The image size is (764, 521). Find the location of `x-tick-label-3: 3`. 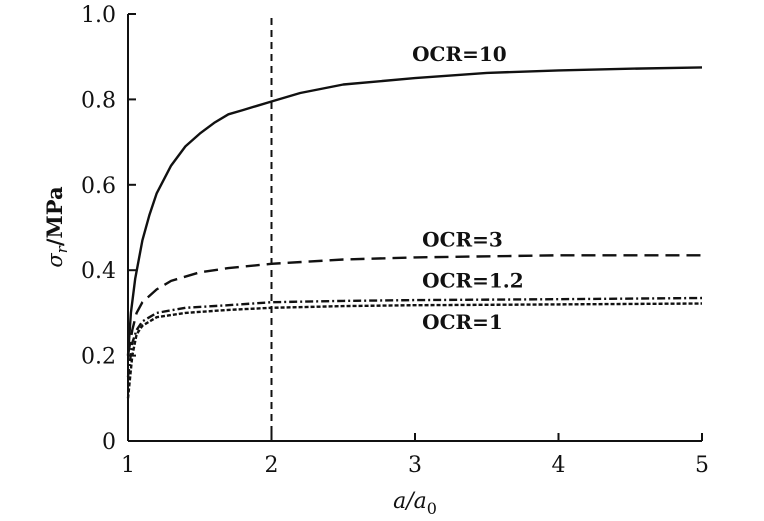

x-tick-label-3: 3 is located at coordinates (415, 465).